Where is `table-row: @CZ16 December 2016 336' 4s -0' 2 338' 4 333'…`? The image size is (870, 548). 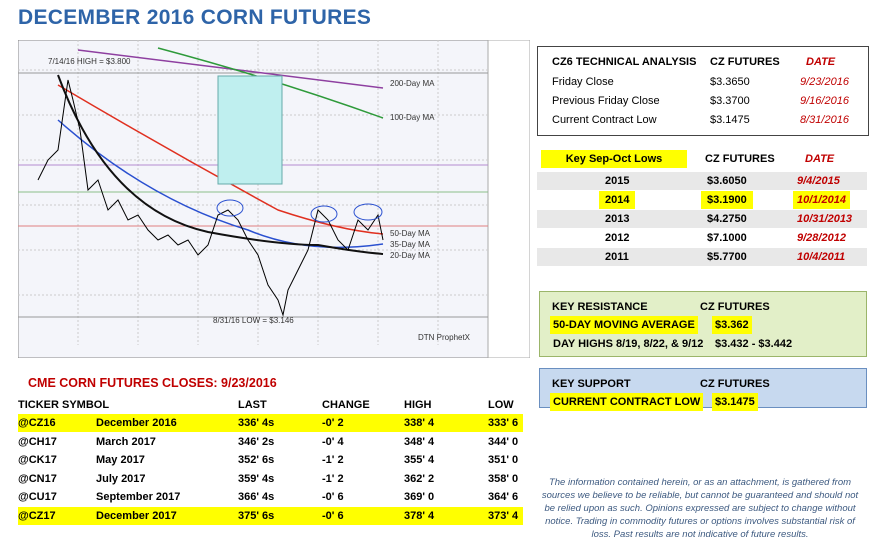
table-row: @CZ16 December 2016 336' 4s -0' 2 338' 4 333'… is located at coordinates (270, 423).